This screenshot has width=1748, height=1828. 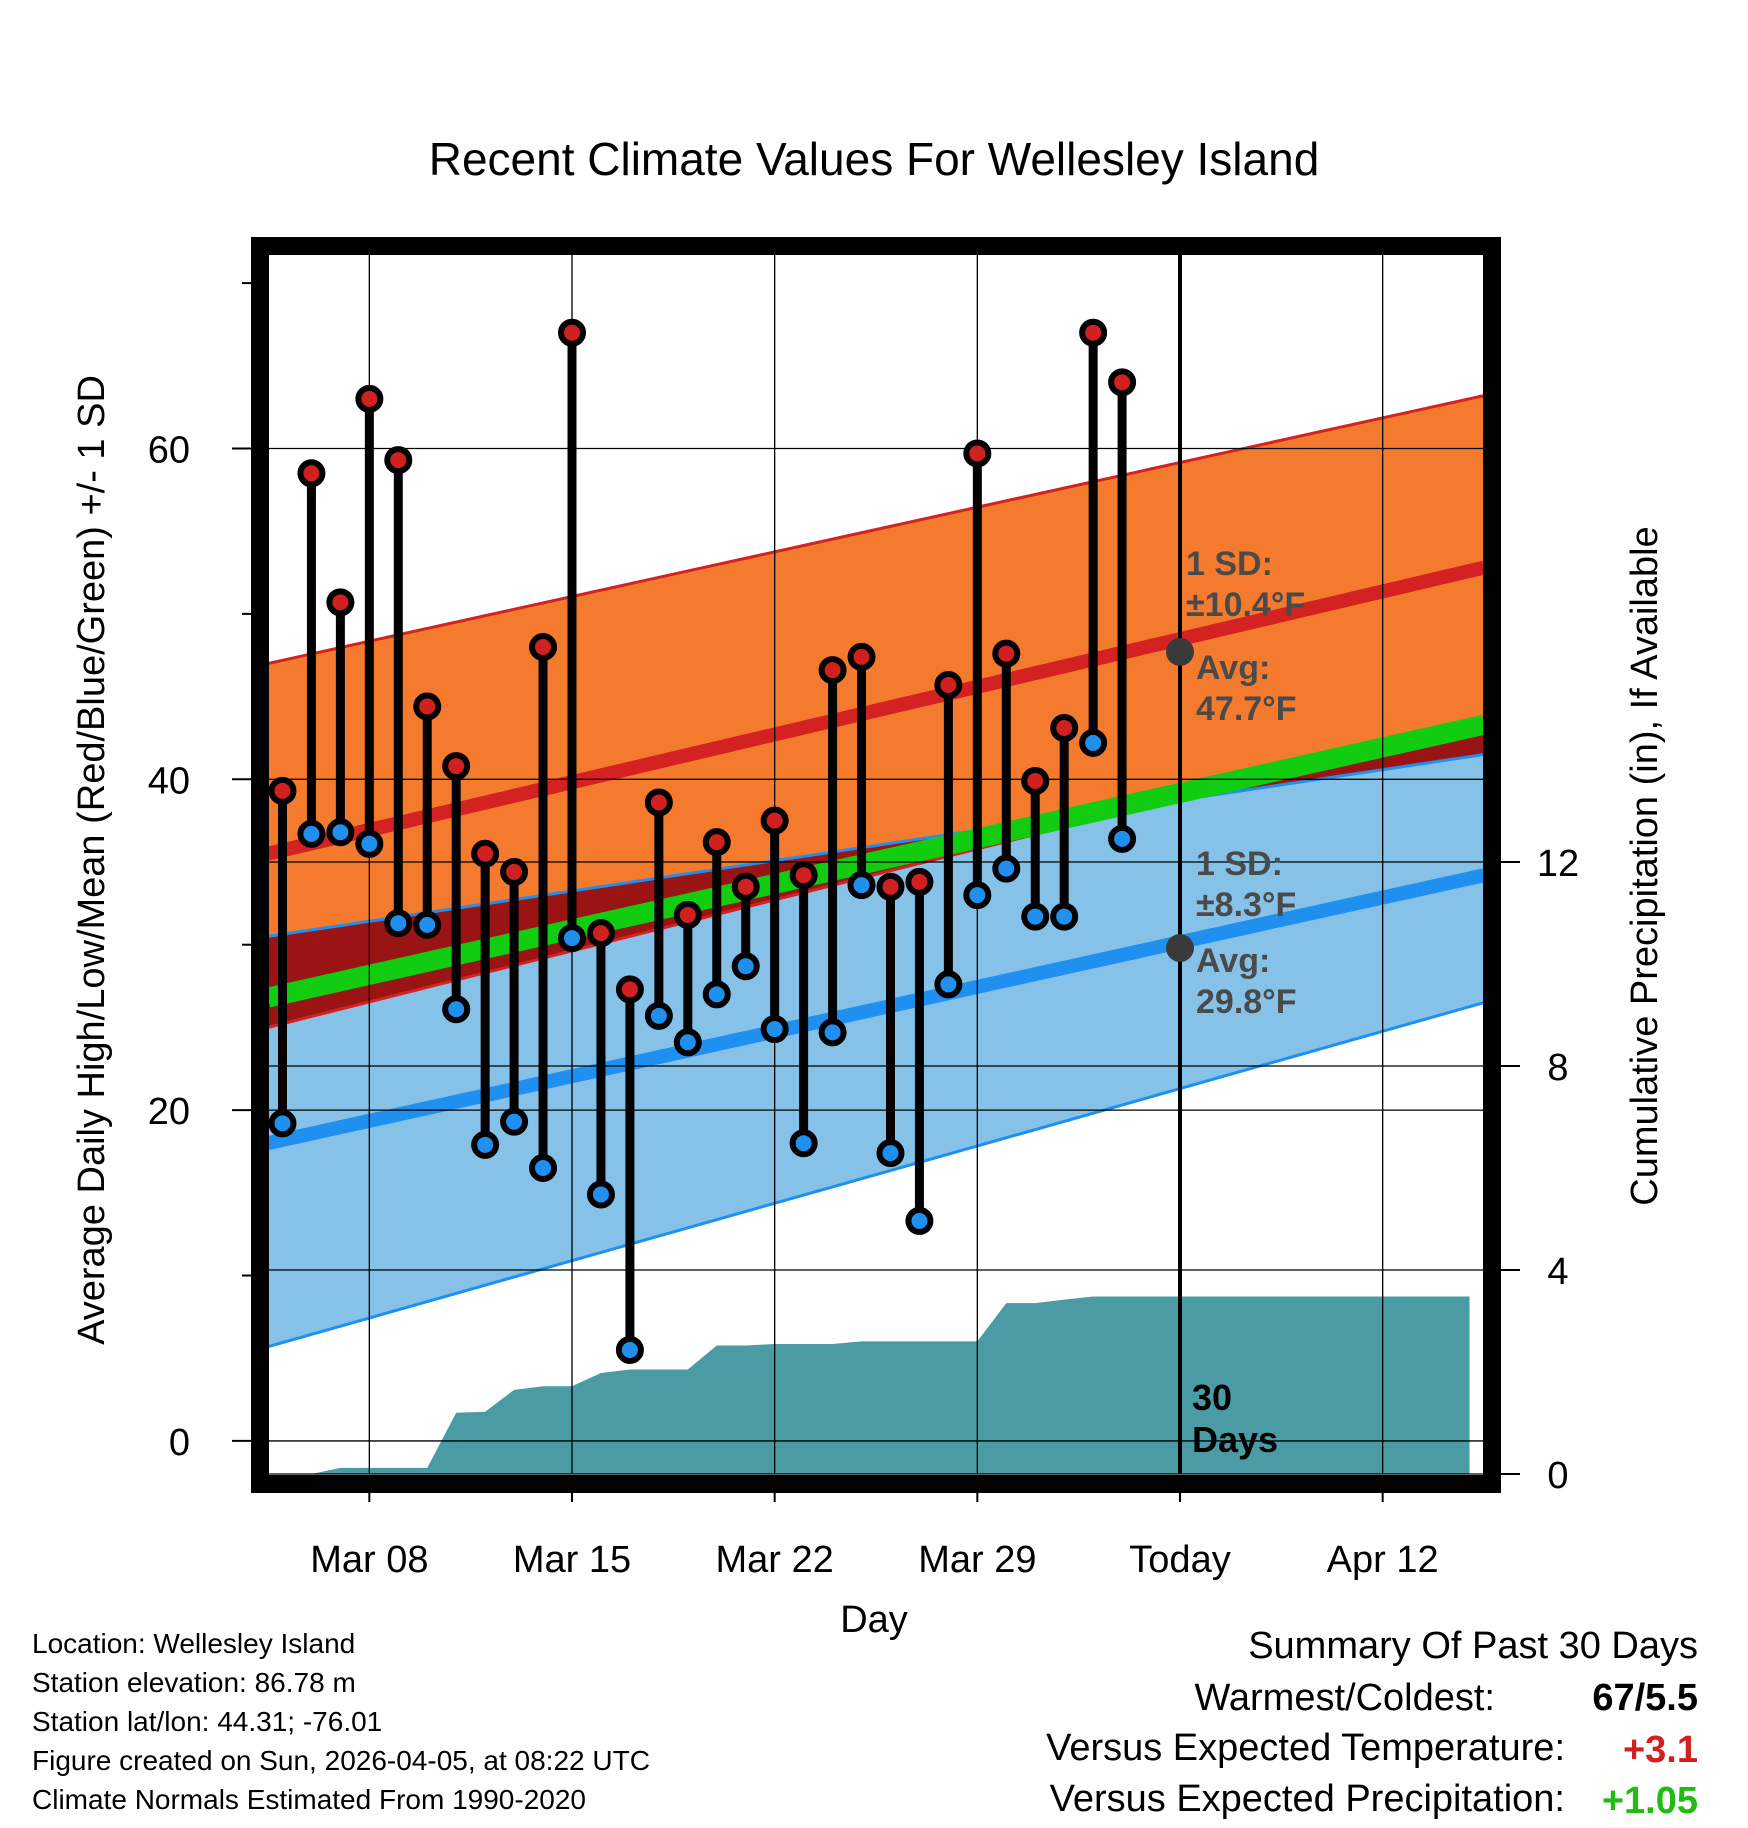 I want to click on summary-temp-value: +3.1, so click(x=1660, y=1750).